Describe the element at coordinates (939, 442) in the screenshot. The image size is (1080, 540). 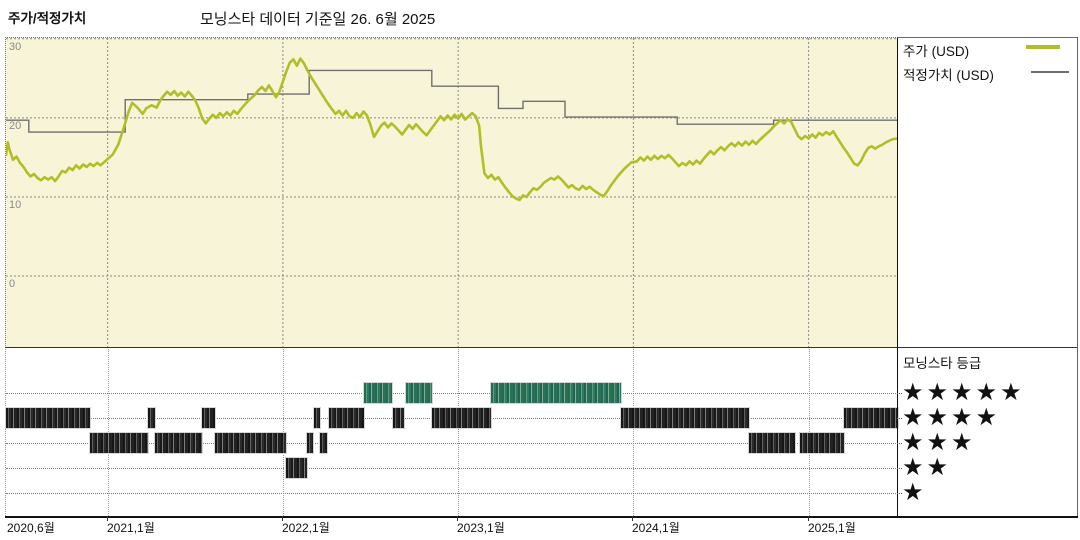
I see `rating-stars-3: ★★★` at that location.